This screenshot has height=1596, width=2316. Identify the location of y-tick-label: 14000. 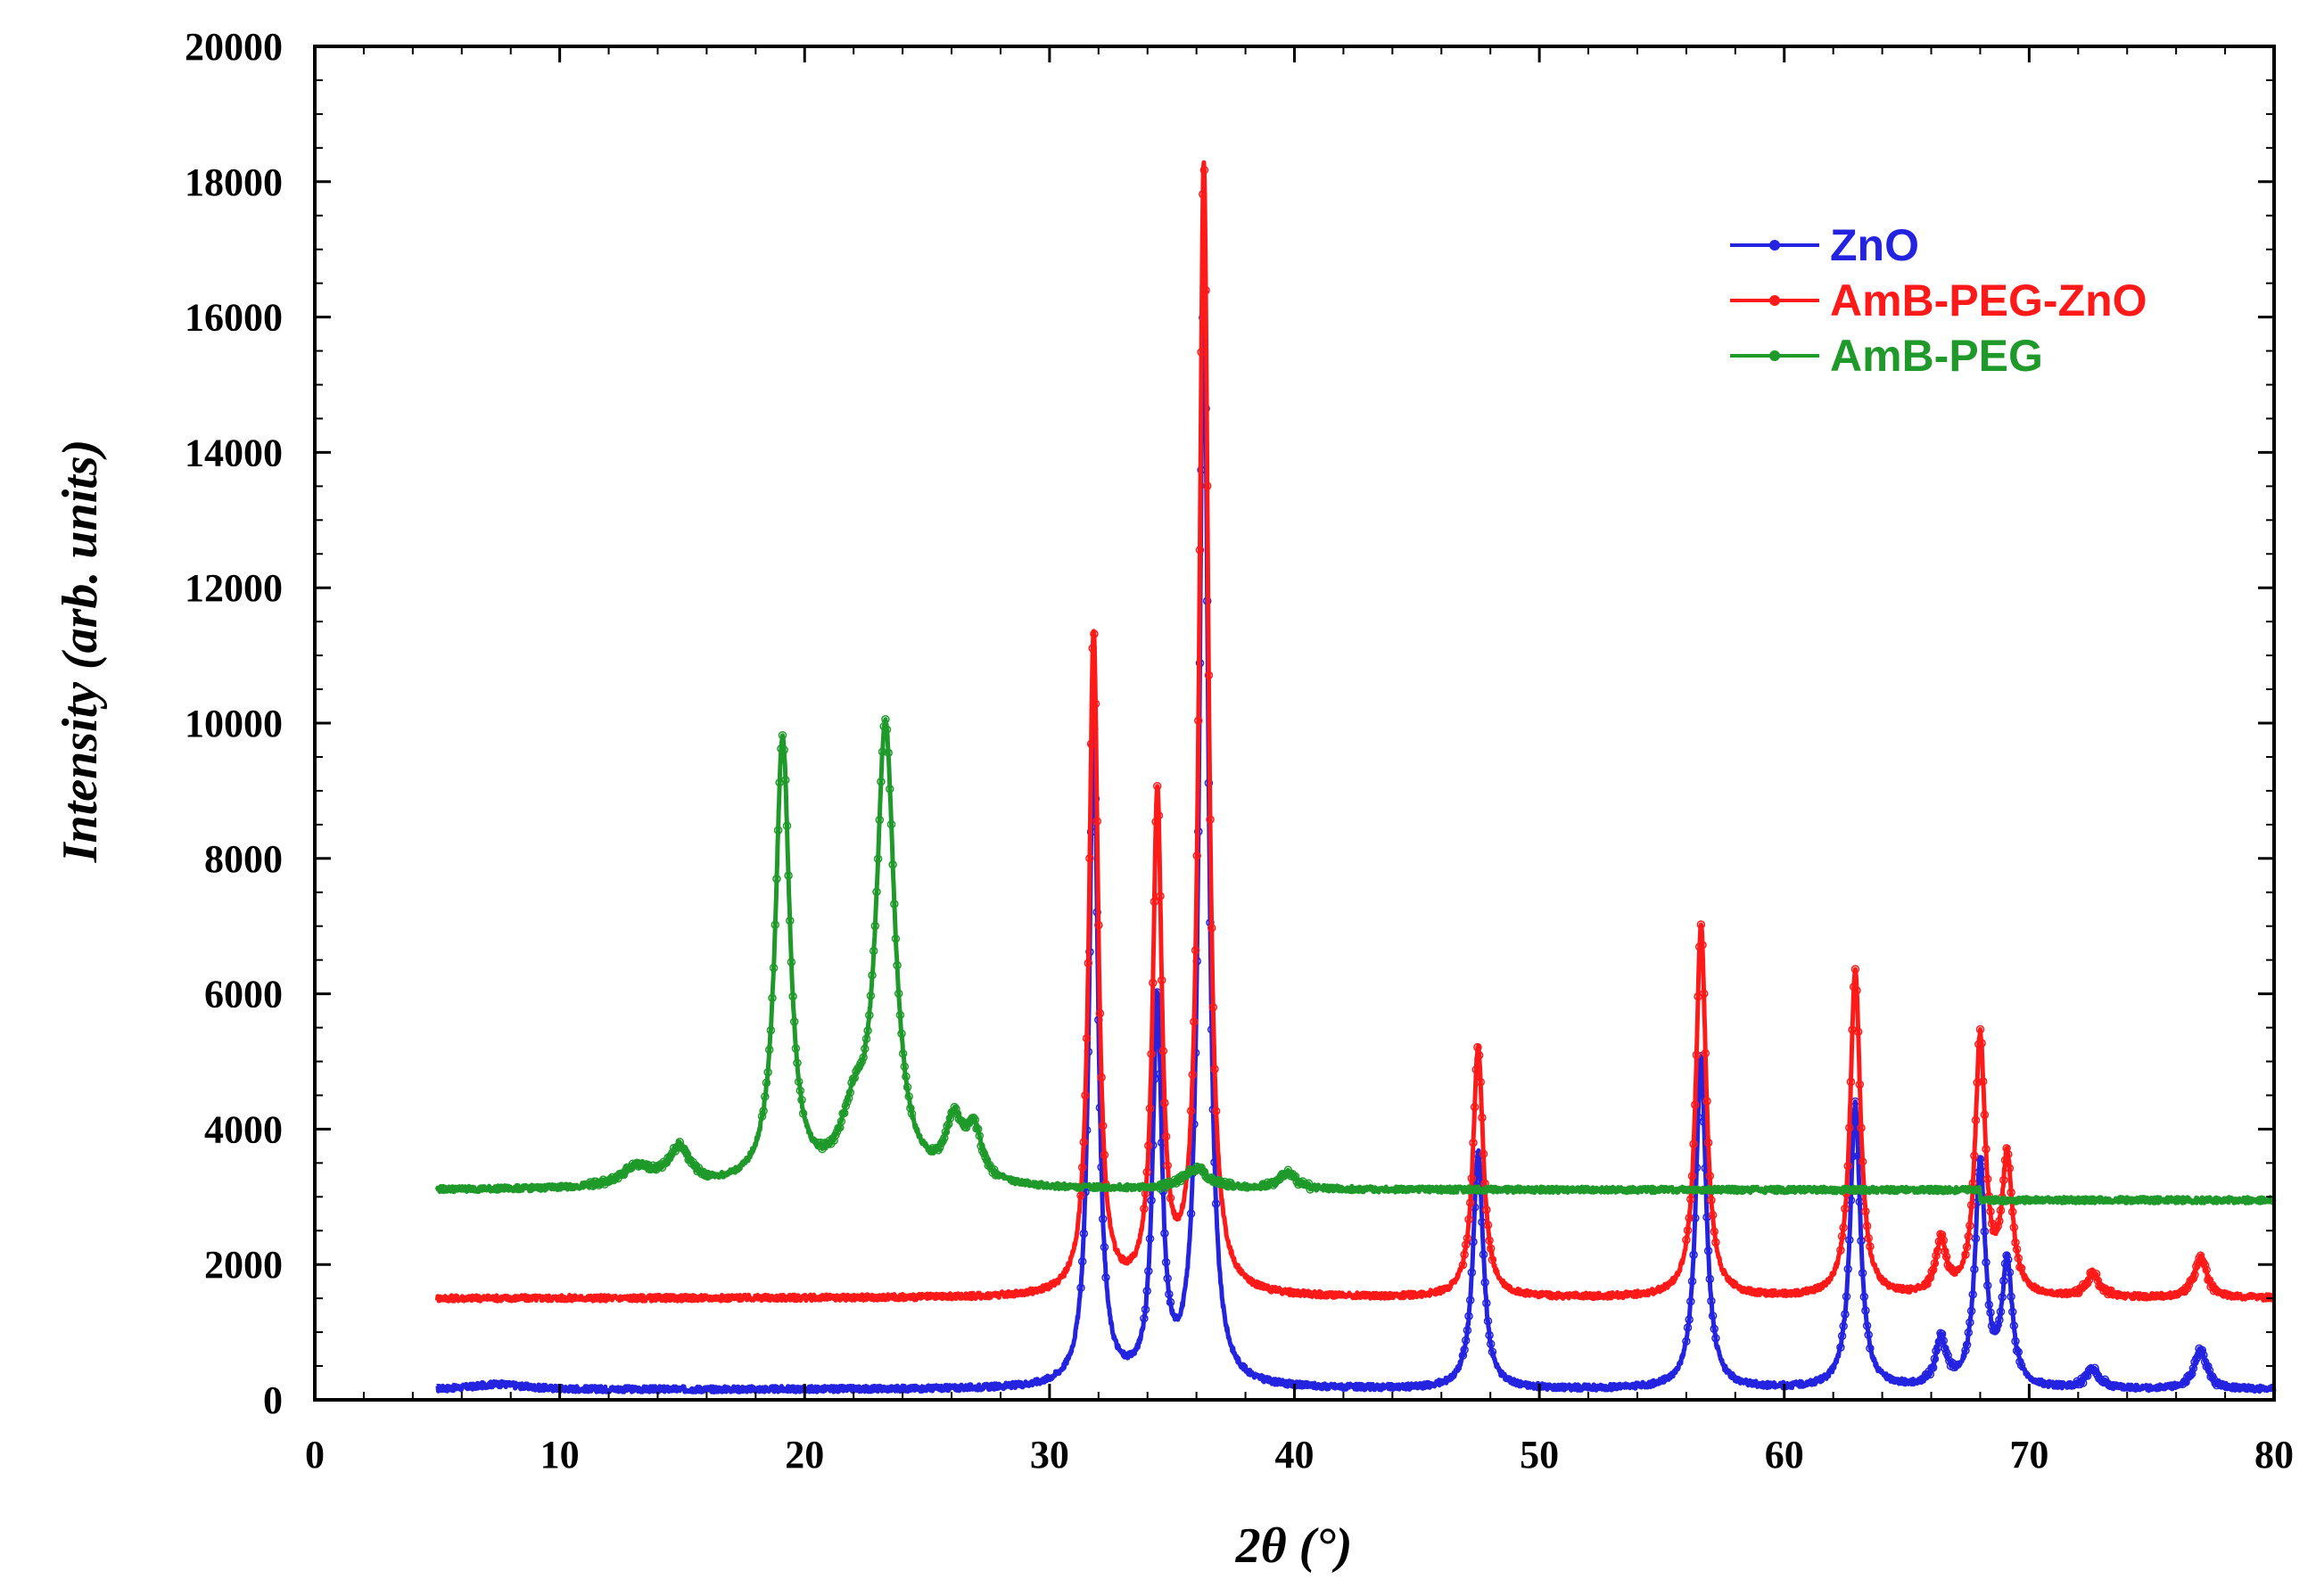
(234, 452).